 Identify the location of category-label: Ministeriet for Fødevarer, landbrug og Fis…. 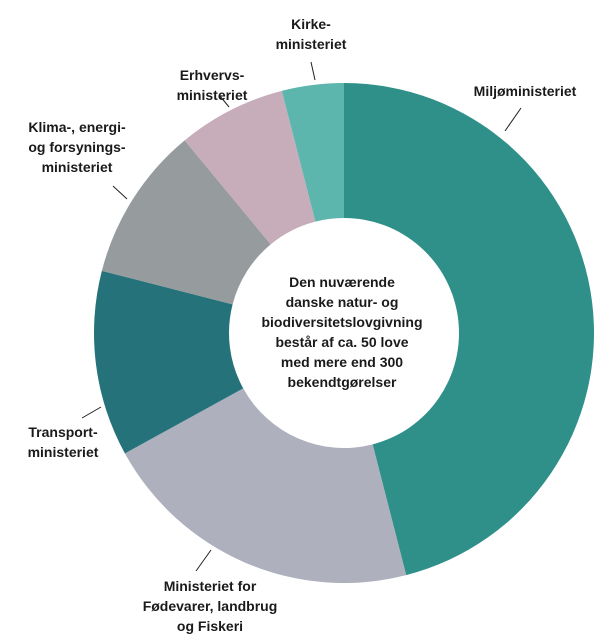
(210, 606).